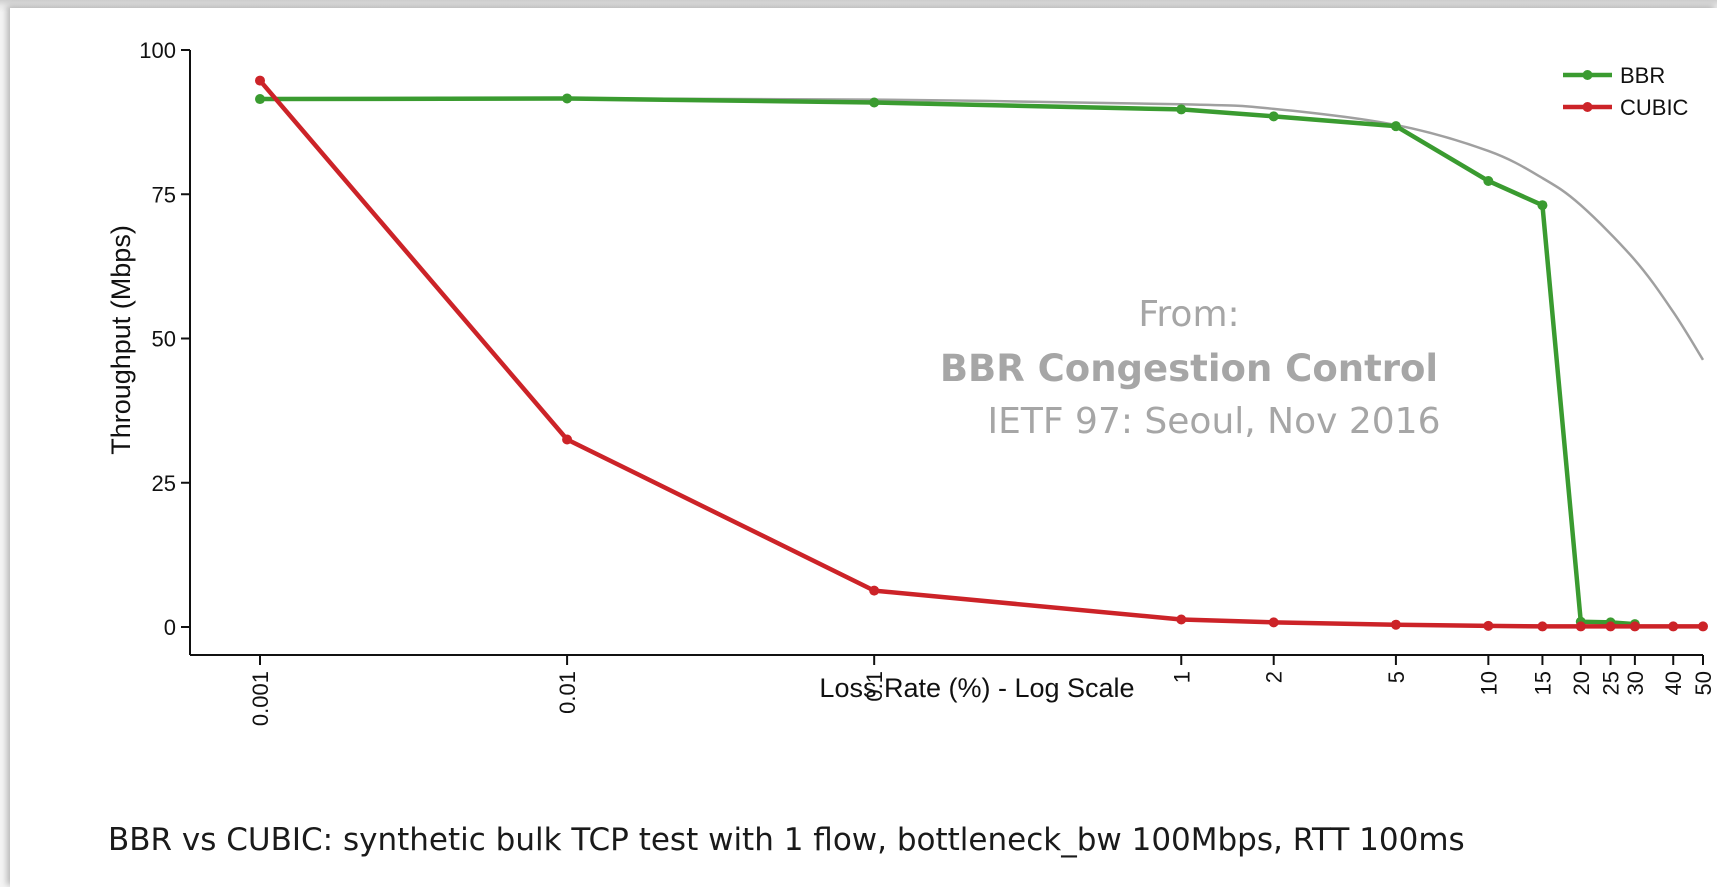  I want to click on x-tick-label: 0.1, so click(874, 686).